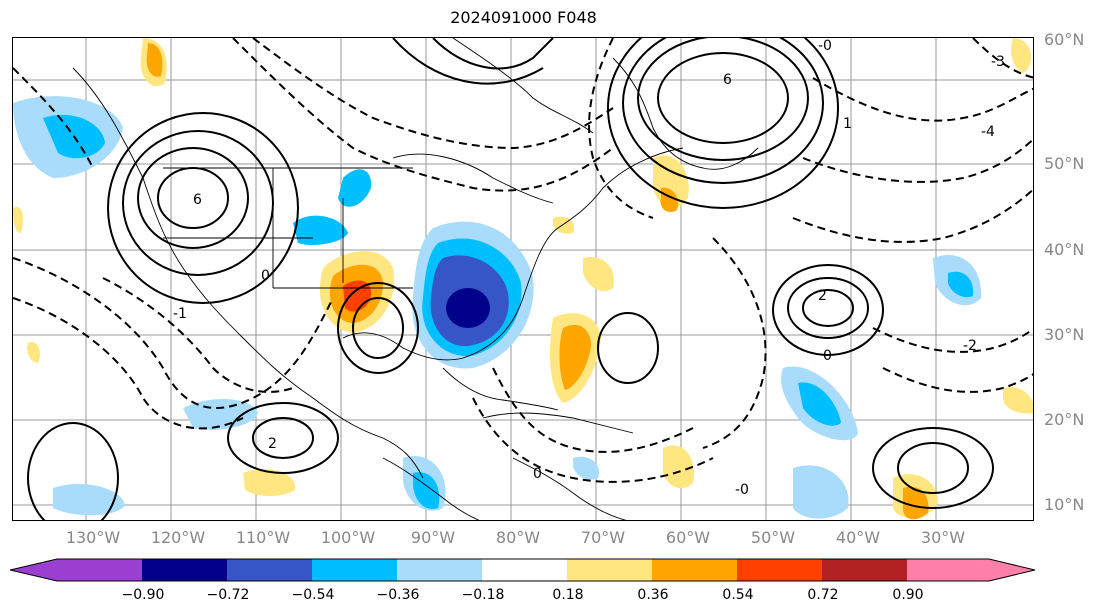 Image resolution: width=1105 pixels, height=615 pixels. Describe the element at coordinates (1064, 249) in the screenshot. I see `lat-label: 40°N` at that location.